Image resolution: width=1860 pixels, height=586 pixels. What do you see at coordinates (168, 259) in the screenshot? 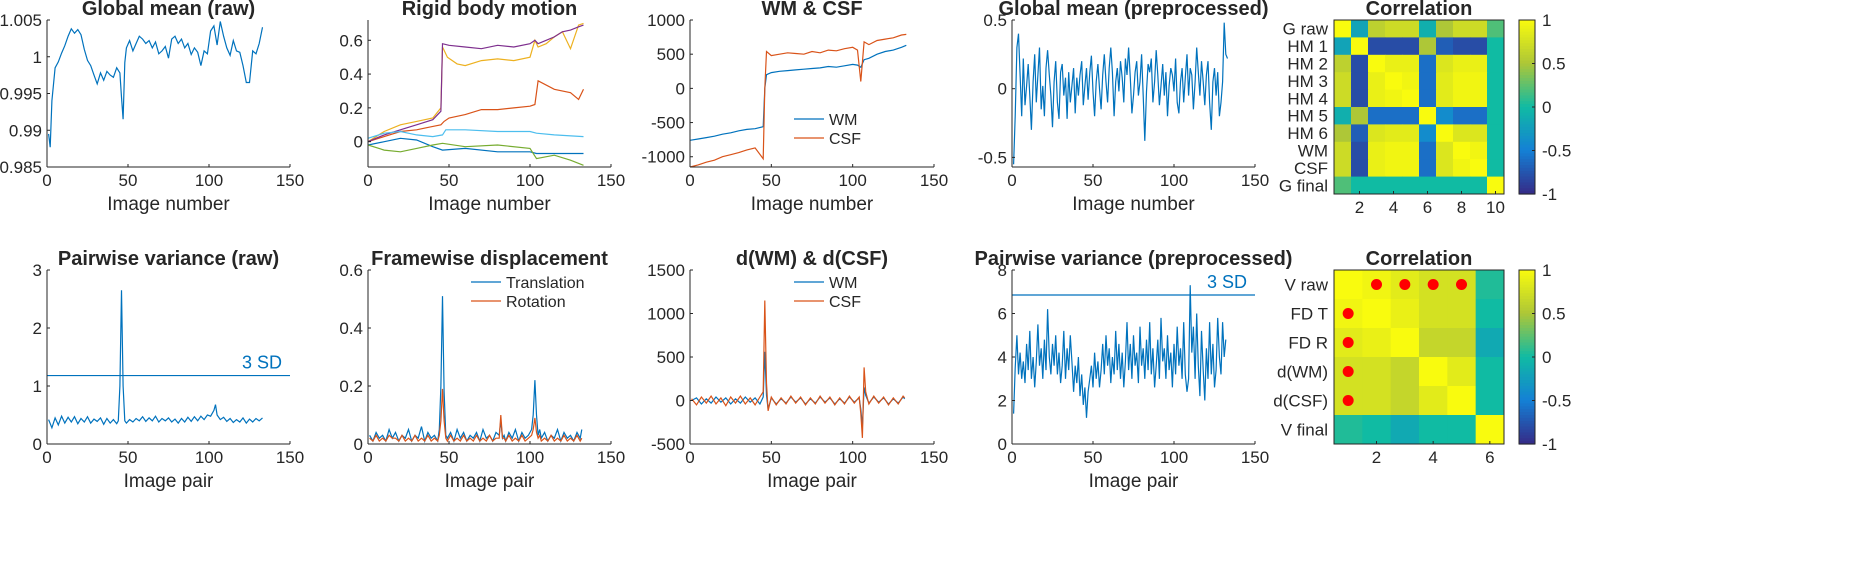
I see `chart-title: Pairwise variance (raw)` at bounding box center [168, 259].